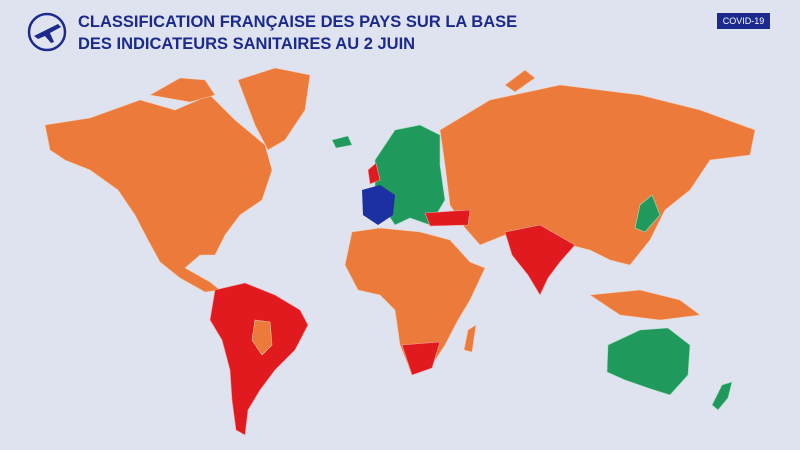  What do you see at coordinates (647, 213) in the screenshot?
I see `japan` at bounding box center [647, 213].